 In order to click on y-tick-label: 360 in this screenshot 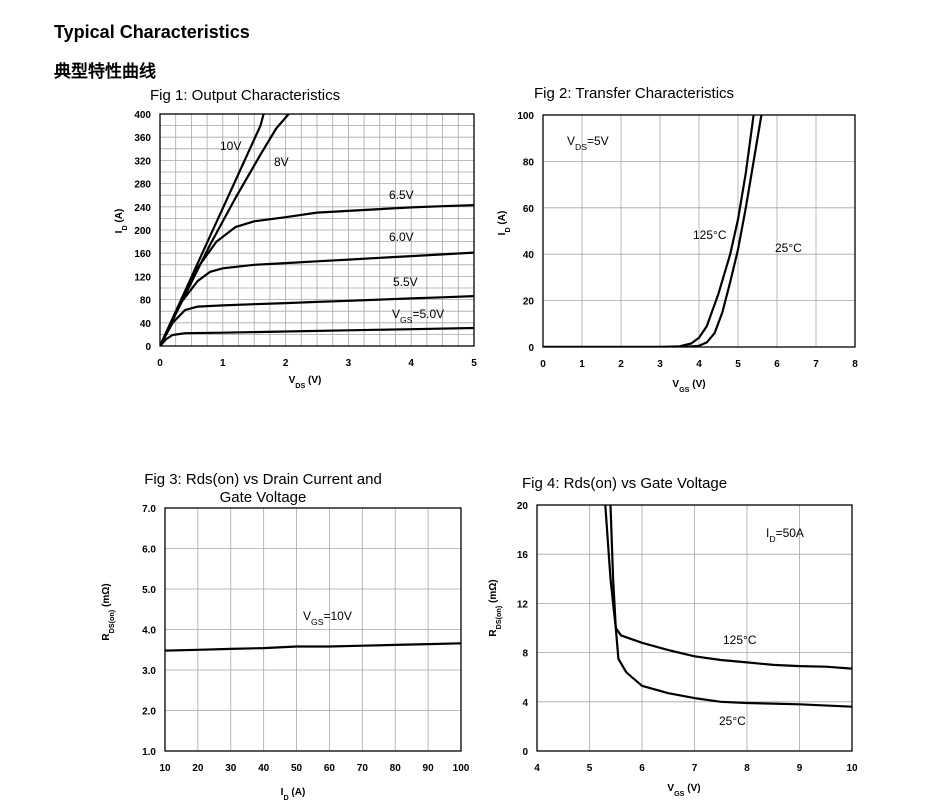, I will do `click(142, 138)`.